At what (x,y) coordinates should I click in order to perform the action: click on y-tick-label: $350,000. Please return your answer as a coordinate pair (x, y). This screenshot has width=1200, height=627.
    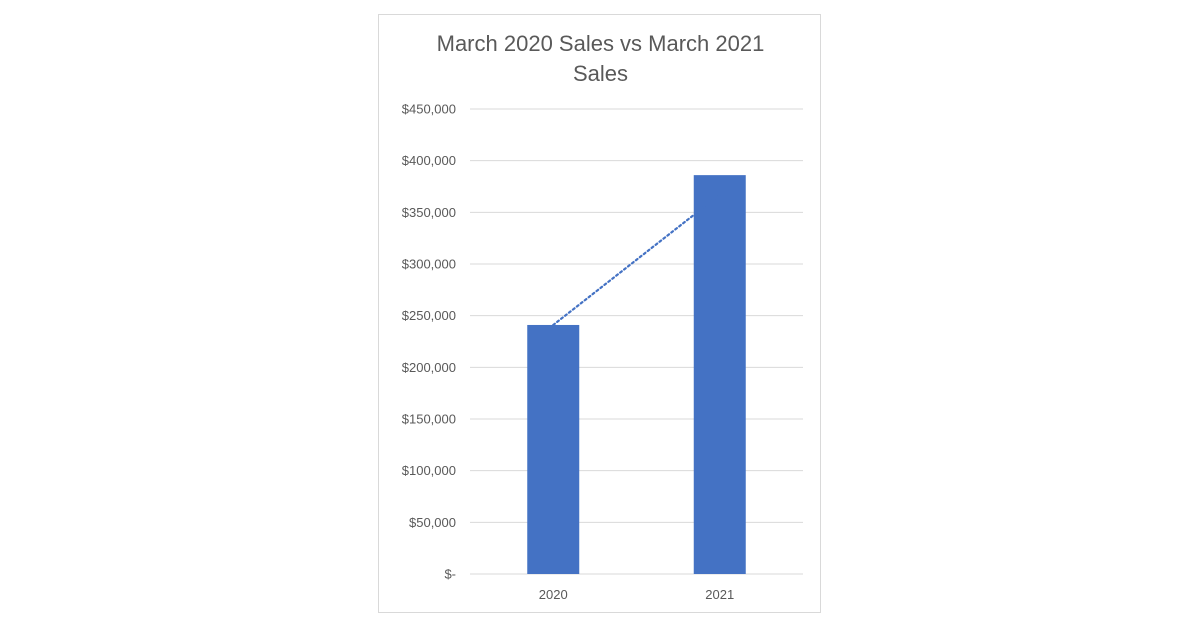
    Looking at the image, I should click on (429, 212).